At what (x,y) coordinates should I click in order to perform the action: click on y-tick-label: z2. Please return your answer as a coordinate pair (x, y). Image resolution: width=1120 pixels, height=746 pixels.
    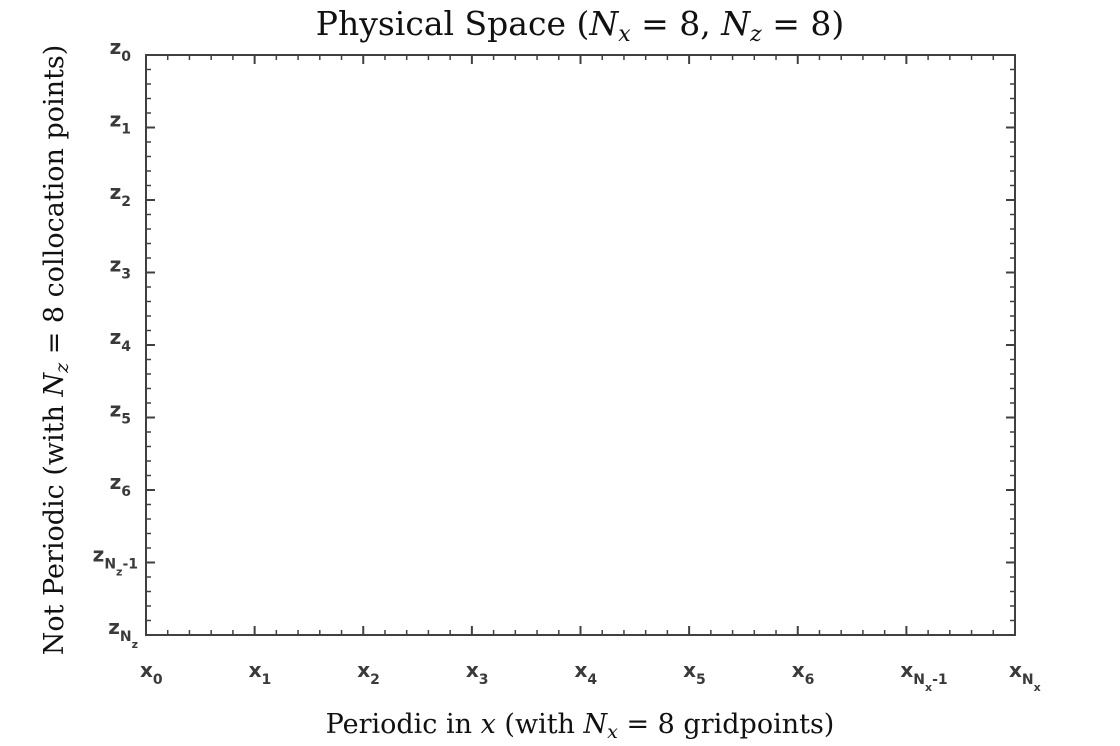
    Looking at the image, I should click on (120, 195).